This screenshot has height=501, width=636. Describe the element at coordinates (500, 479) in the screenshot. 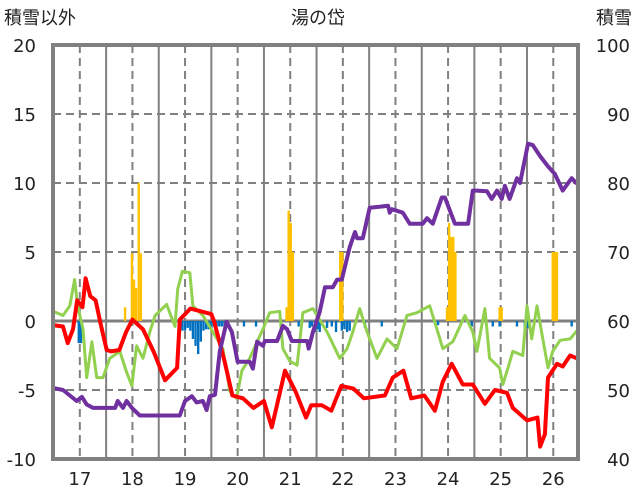

I see `x-tick-label: 25` at that location.